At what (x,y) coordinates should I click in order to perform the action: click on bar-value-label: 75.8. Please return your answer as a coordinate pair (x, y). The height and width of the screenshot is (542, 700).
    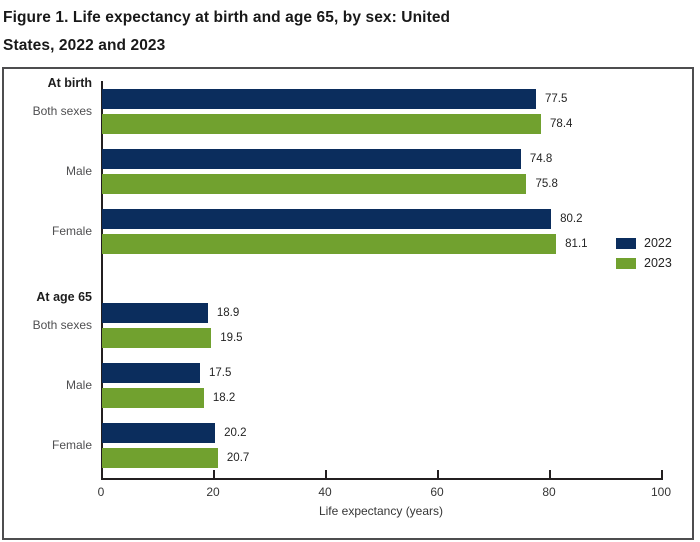
    Looking at the image, I should click on (546, 184).